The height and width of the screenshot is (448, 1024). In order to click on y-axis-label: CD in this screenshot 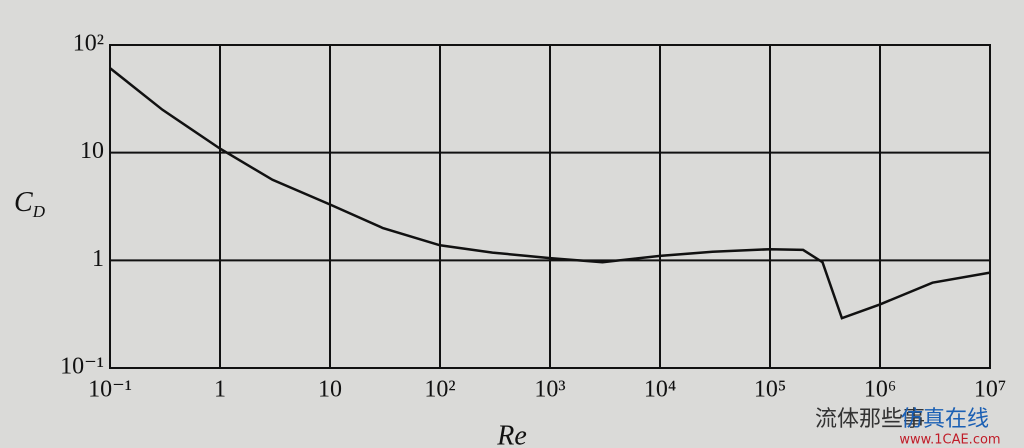, I will do `click(30, 203)`.